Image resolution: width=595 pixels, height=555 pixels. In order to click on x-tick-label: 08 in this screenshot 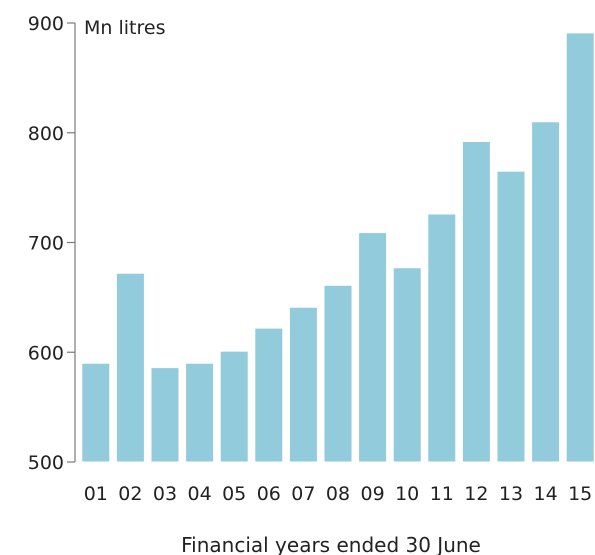, I will do `click(338, 494)`.